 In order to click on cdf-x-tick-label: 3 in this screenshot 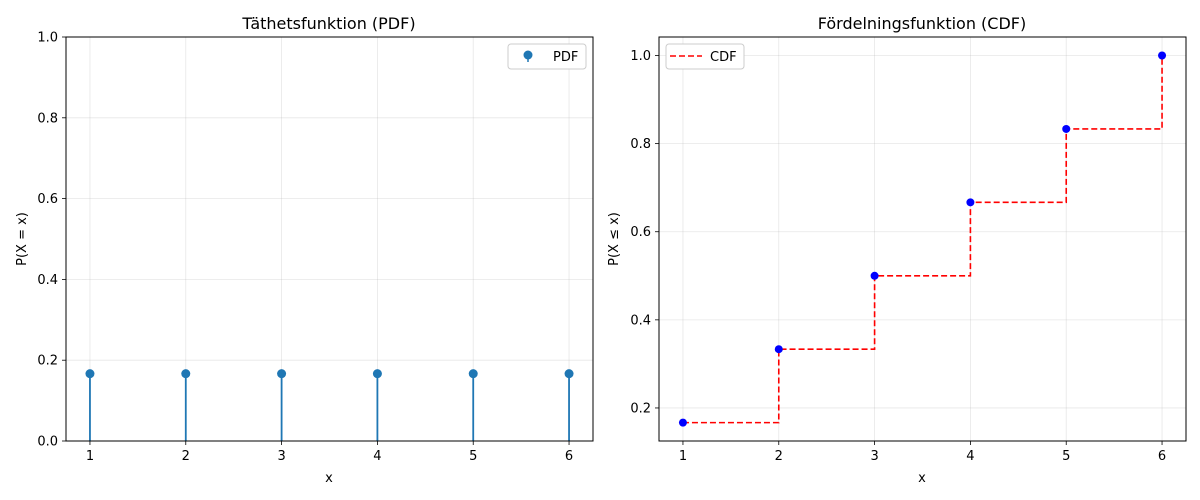, I will do `click(874, 456)`.